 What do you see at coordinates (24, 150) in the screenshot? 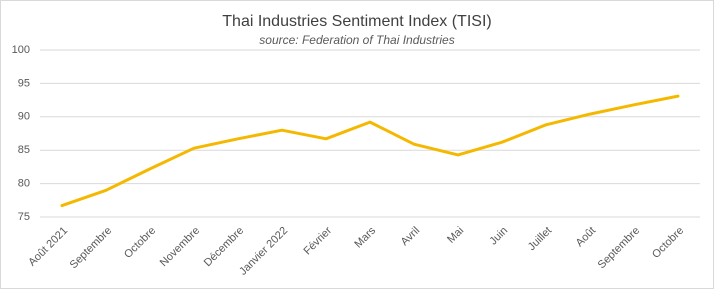
I see `y-tick-label: 85` at bounding box center [24, 150].